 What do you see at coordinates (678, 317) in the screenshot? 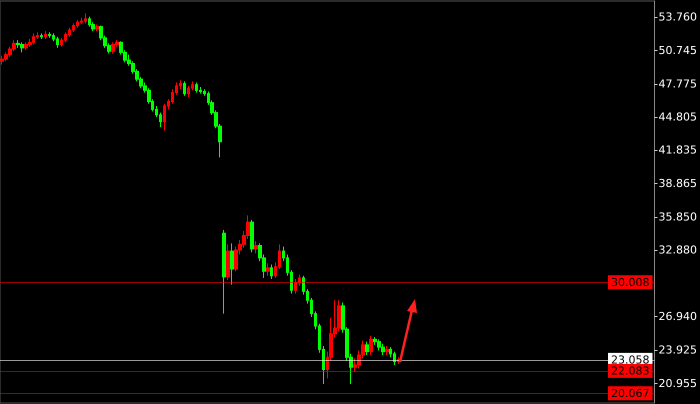
I see `y-tick-label: 26.940` at bounding box center [678, 317].